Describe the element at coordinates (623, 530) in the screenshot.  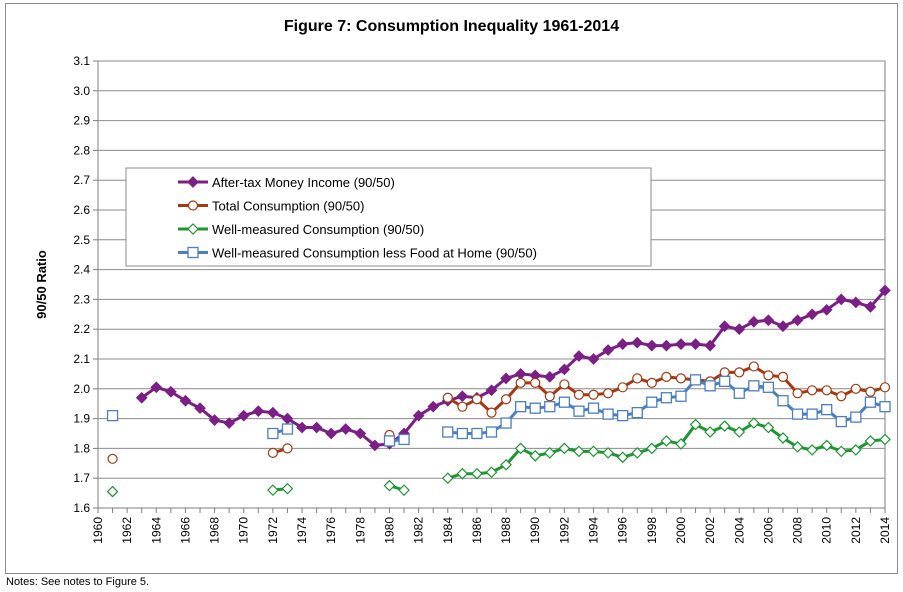
I see `x-tick-label: 1996` at that location.